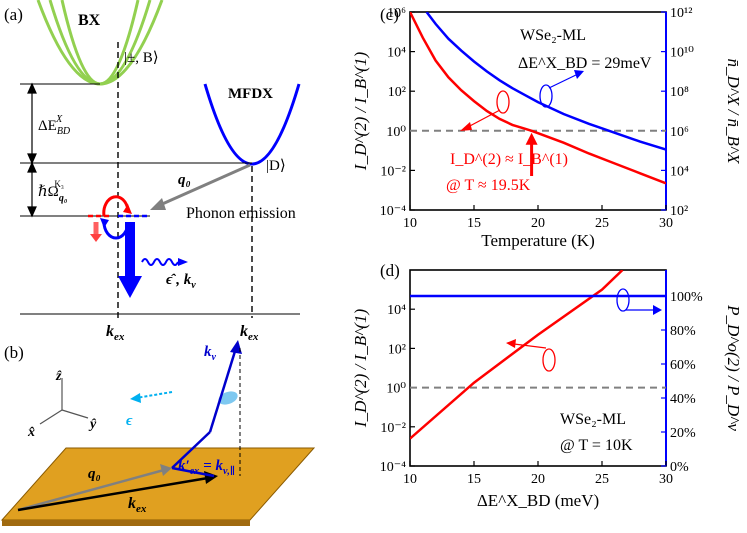 This screenshot has width=747, height=533. What do you see at coordinates (64, 401) in the screenshot?
I see `coordinate-axes` at bounding box center [64, 401].